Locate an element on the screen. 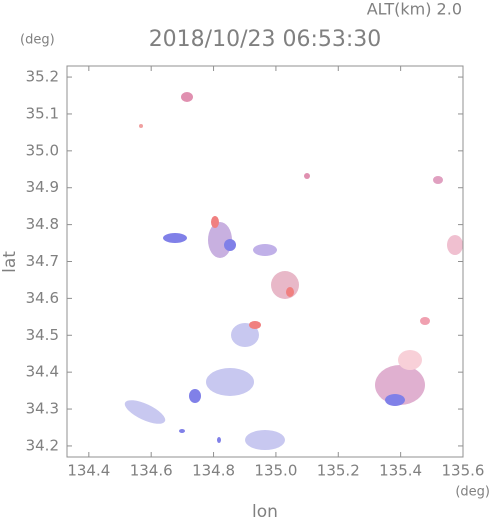 The image size is (491, 521). y-tick-label: 35.0 is located at coordinates (42, 150).